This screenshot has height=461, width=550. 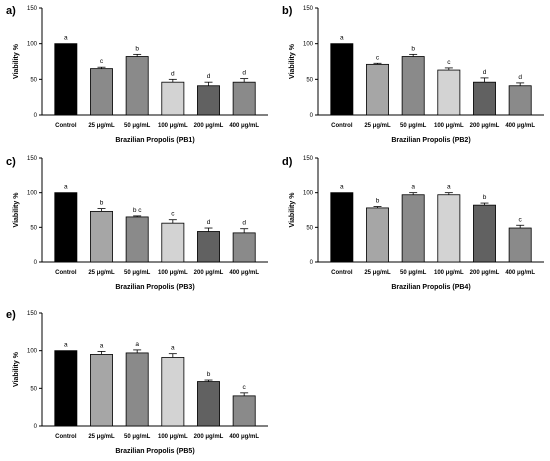 I want to click on x-axis-label: Brazilian Propolis (PB5), so click(x=154, y=451).